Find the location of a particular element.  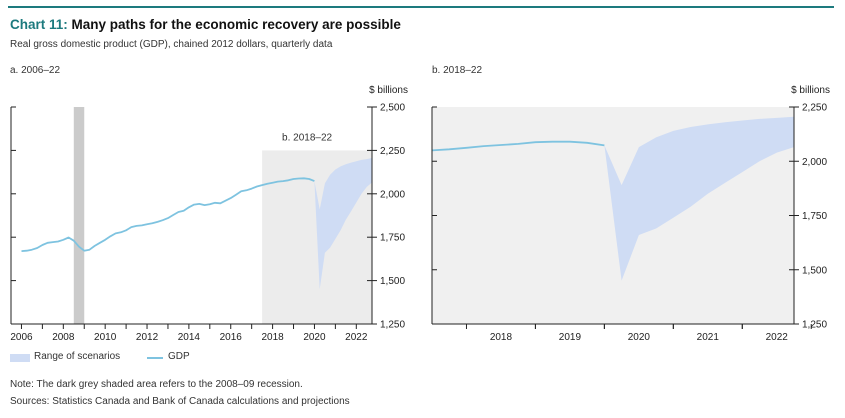

x-tick-label: 2012 is located at coordinates (147, 337).